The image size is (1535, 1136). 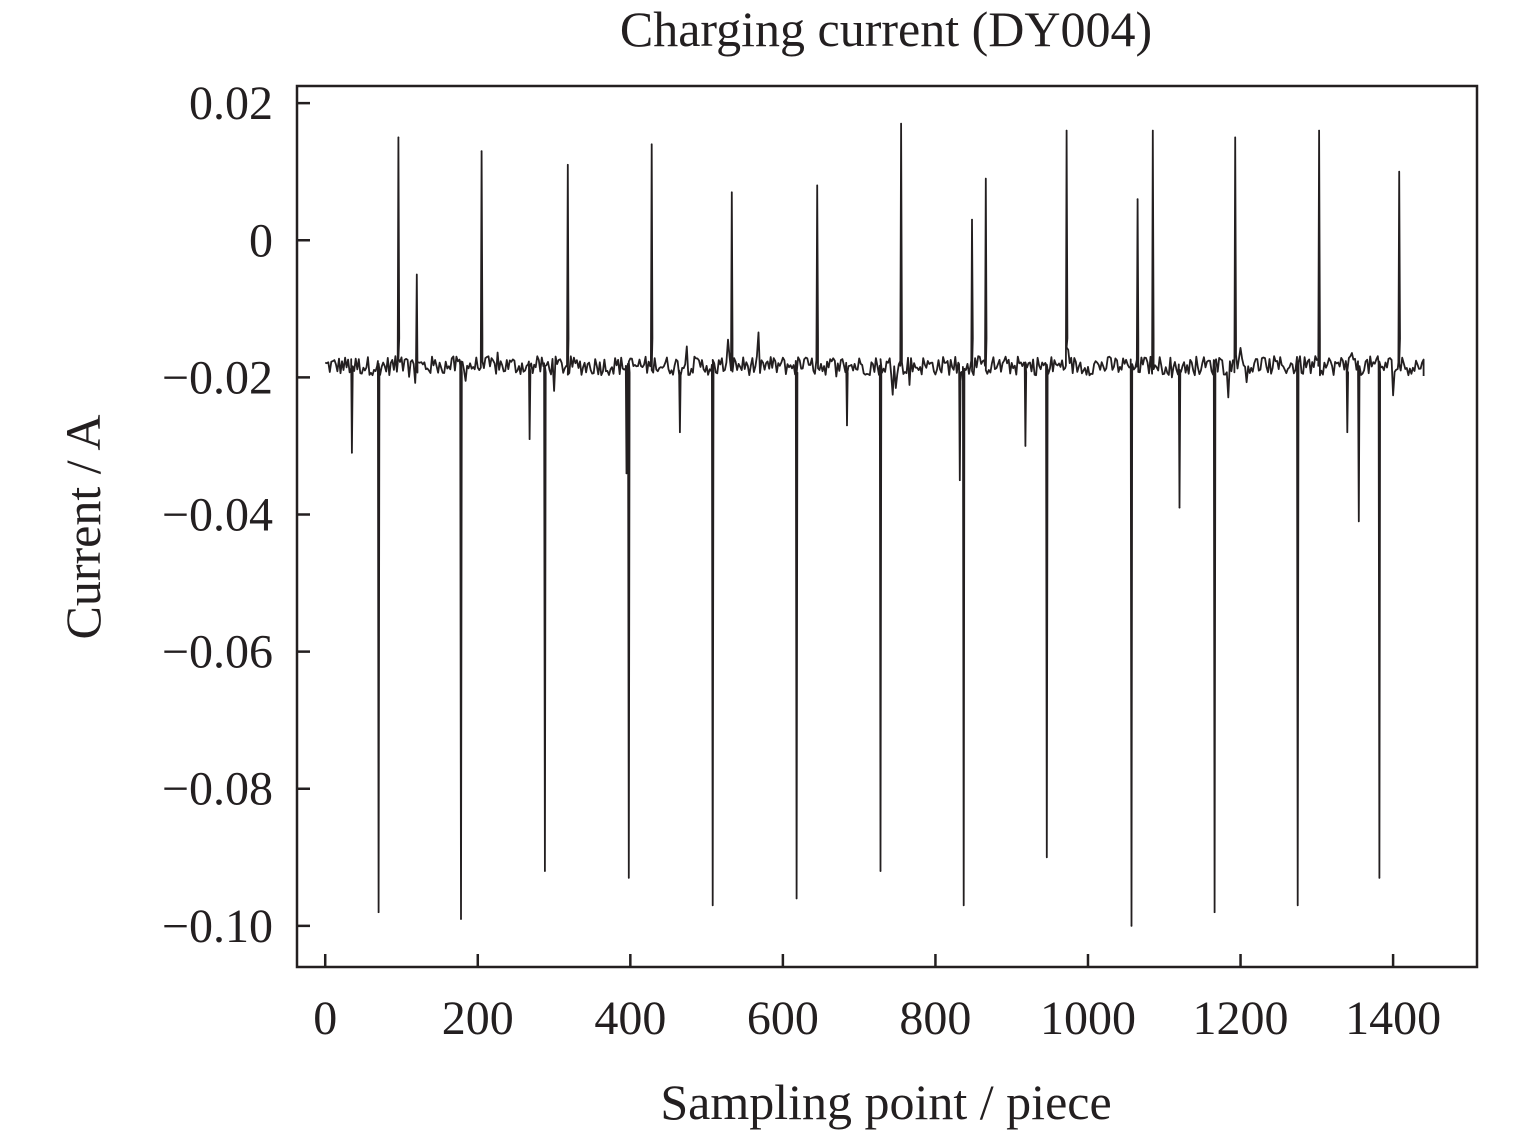 I want to click on x-tick-label: 1000, so click(x=1088, y=1018).